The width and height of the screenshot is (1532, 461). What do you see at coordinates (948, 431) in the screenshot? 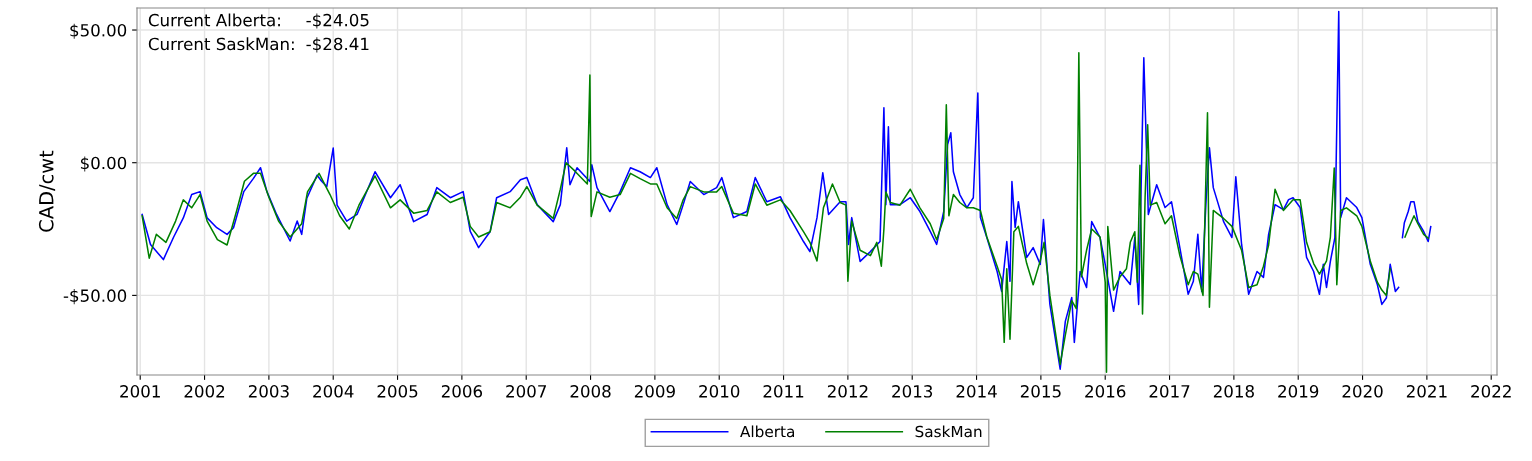
I see `legend-label: SaskMan` at bounding box center [948, 431].